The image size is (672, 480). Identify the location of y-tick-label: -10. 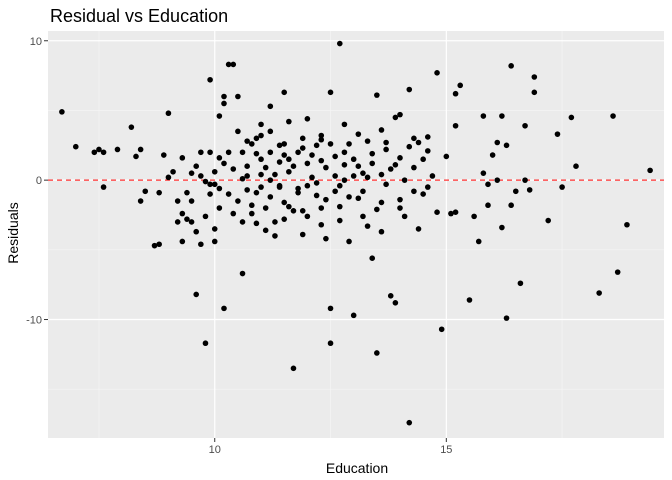
(34, 321).